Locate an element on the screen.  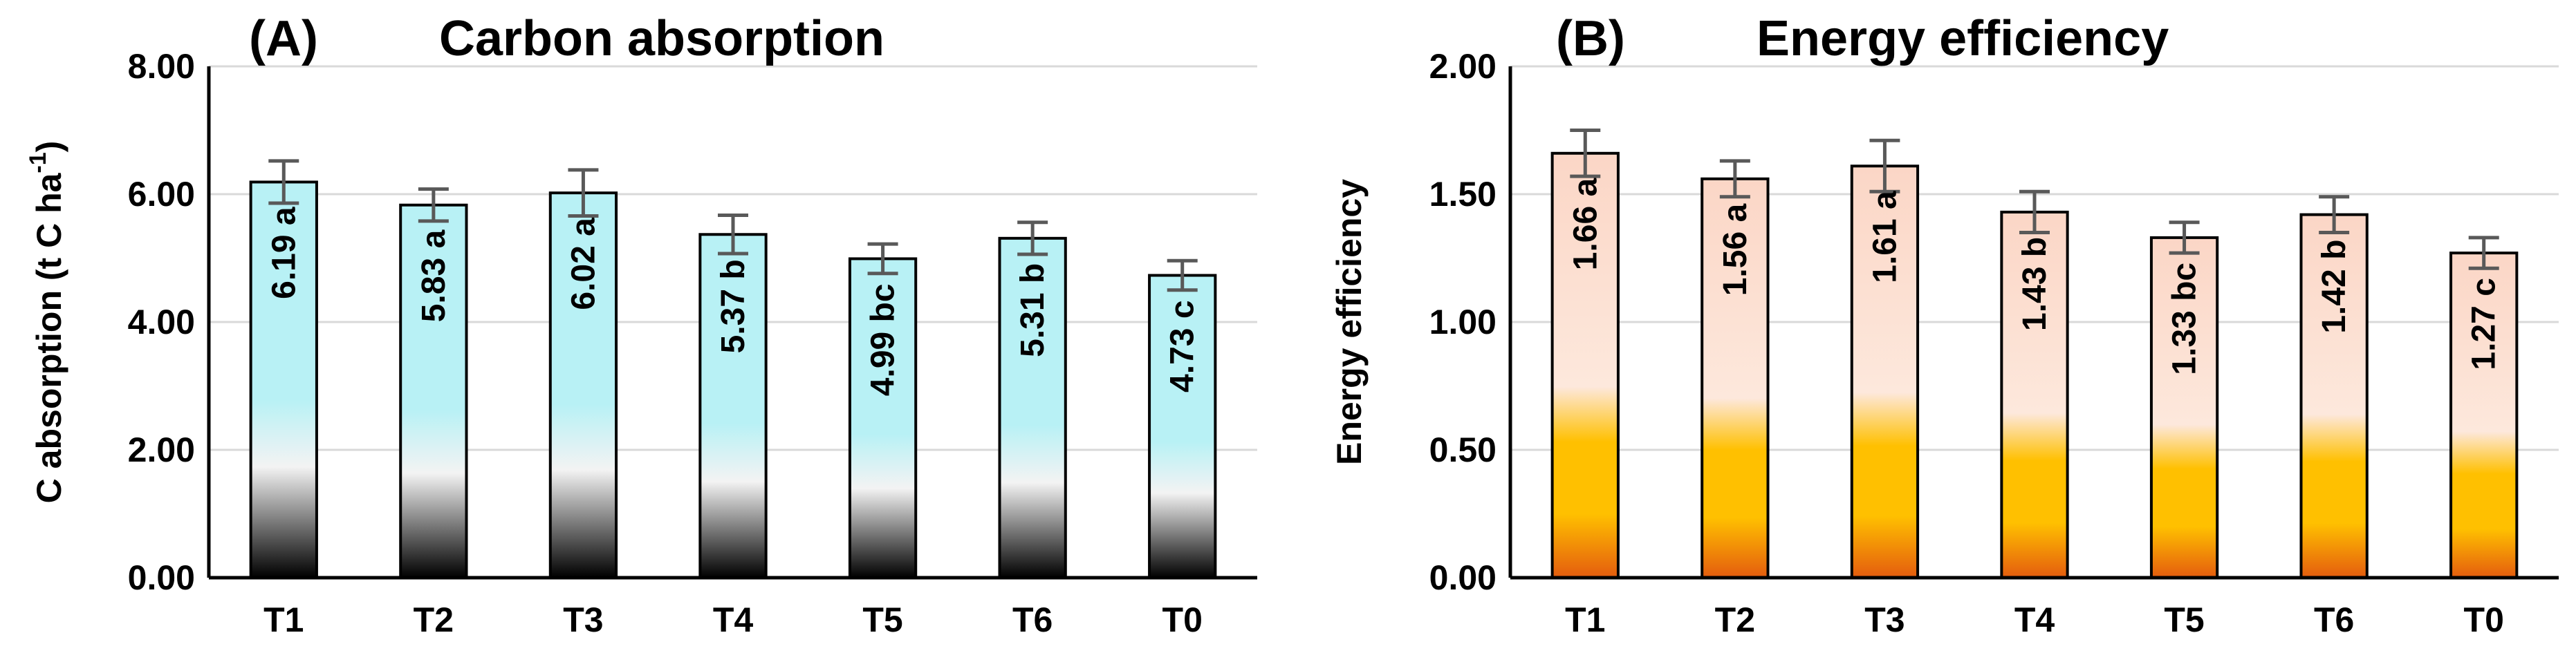
x-tick-label-b-t6: T6 is located at coordinates (2334, 620).